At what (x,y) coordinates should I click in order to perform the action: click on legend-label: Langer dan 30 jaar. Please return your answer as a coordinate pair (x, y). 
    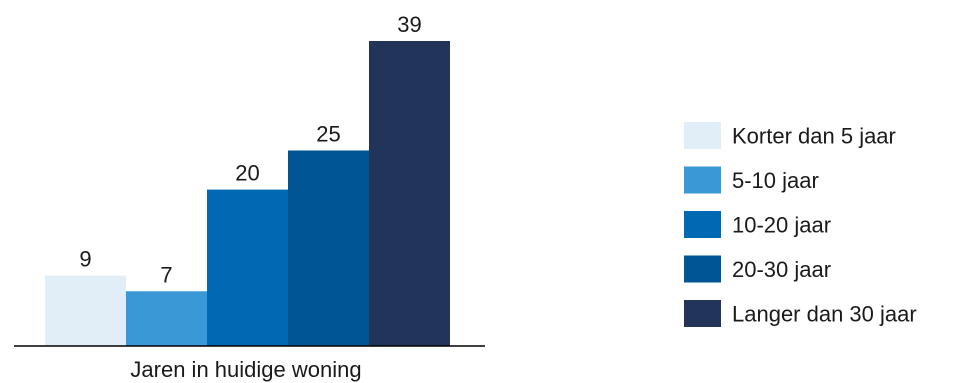
    Looking at the image, I should click on (824, 314).